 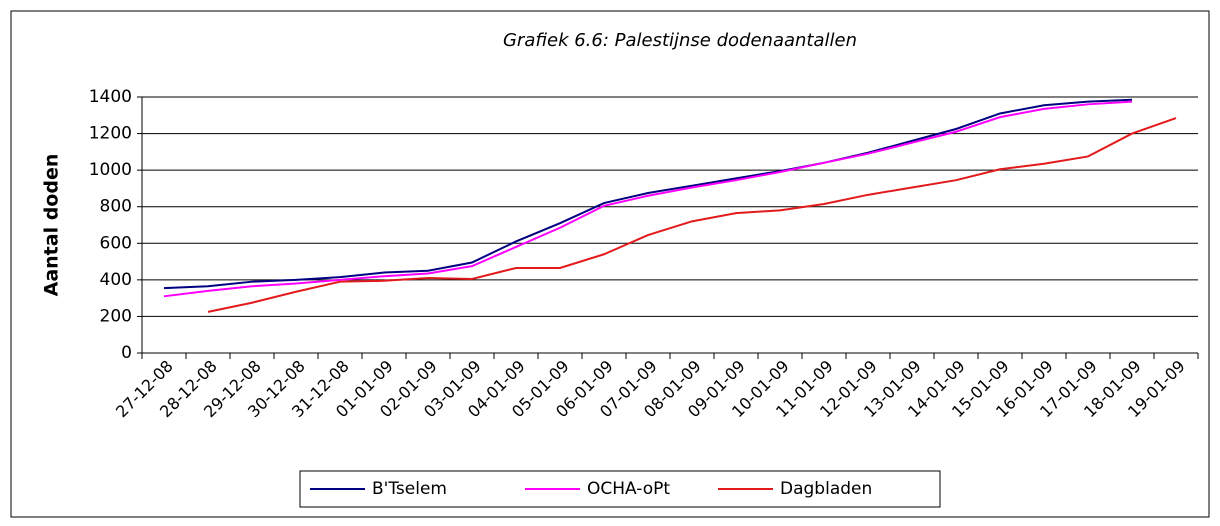 What do you see at coordinates (126, 353) in the screenshot?
I see `y-tick-label: 0` at bounding box center [126, 353].